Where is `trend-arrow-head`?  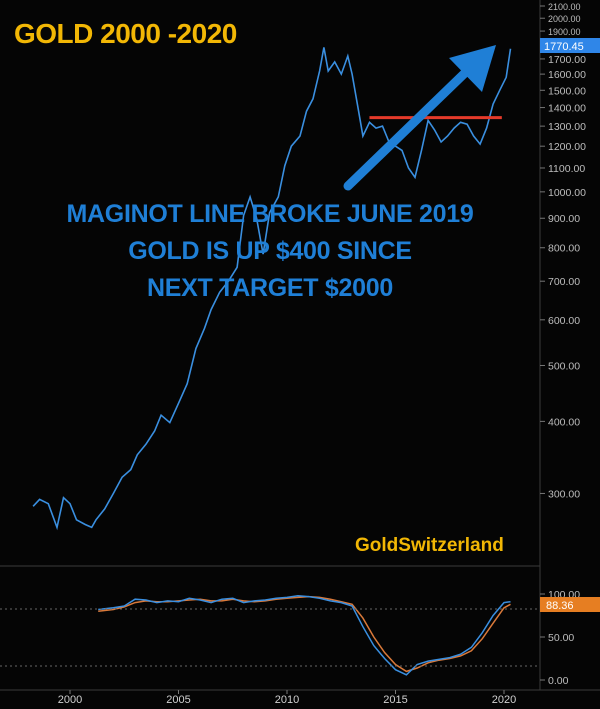 trend-arrow-head is located at coordinates (472, 68).